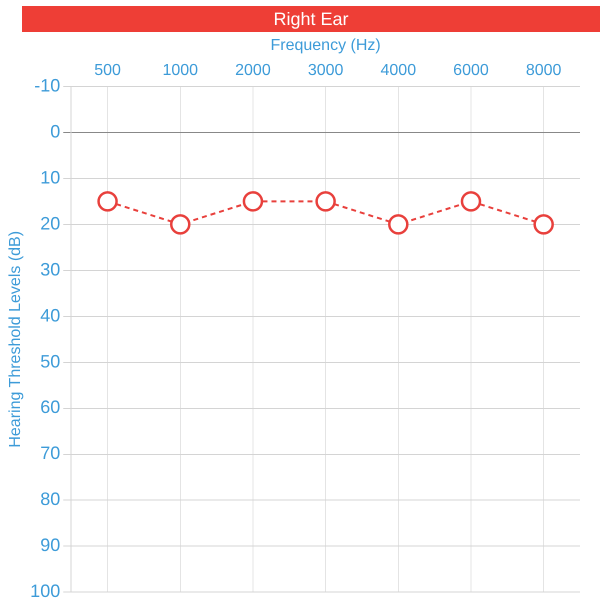 Image resolution: width=605 pixels, height=612 pixels. I want to click on y-tick-label: -10, so click(47, 85).